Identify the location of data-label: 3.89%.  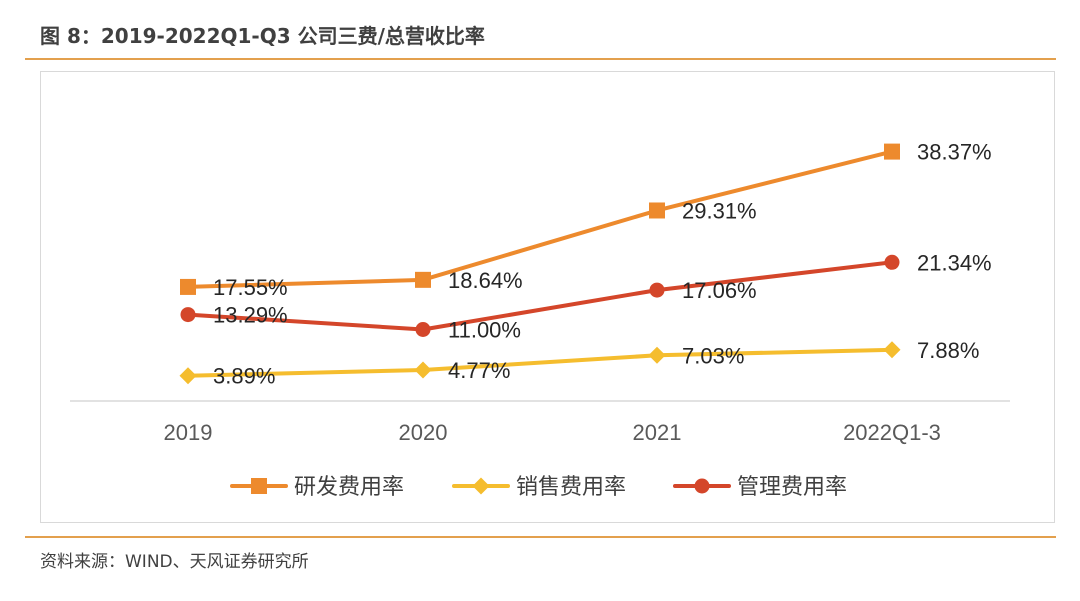
(244, 376).